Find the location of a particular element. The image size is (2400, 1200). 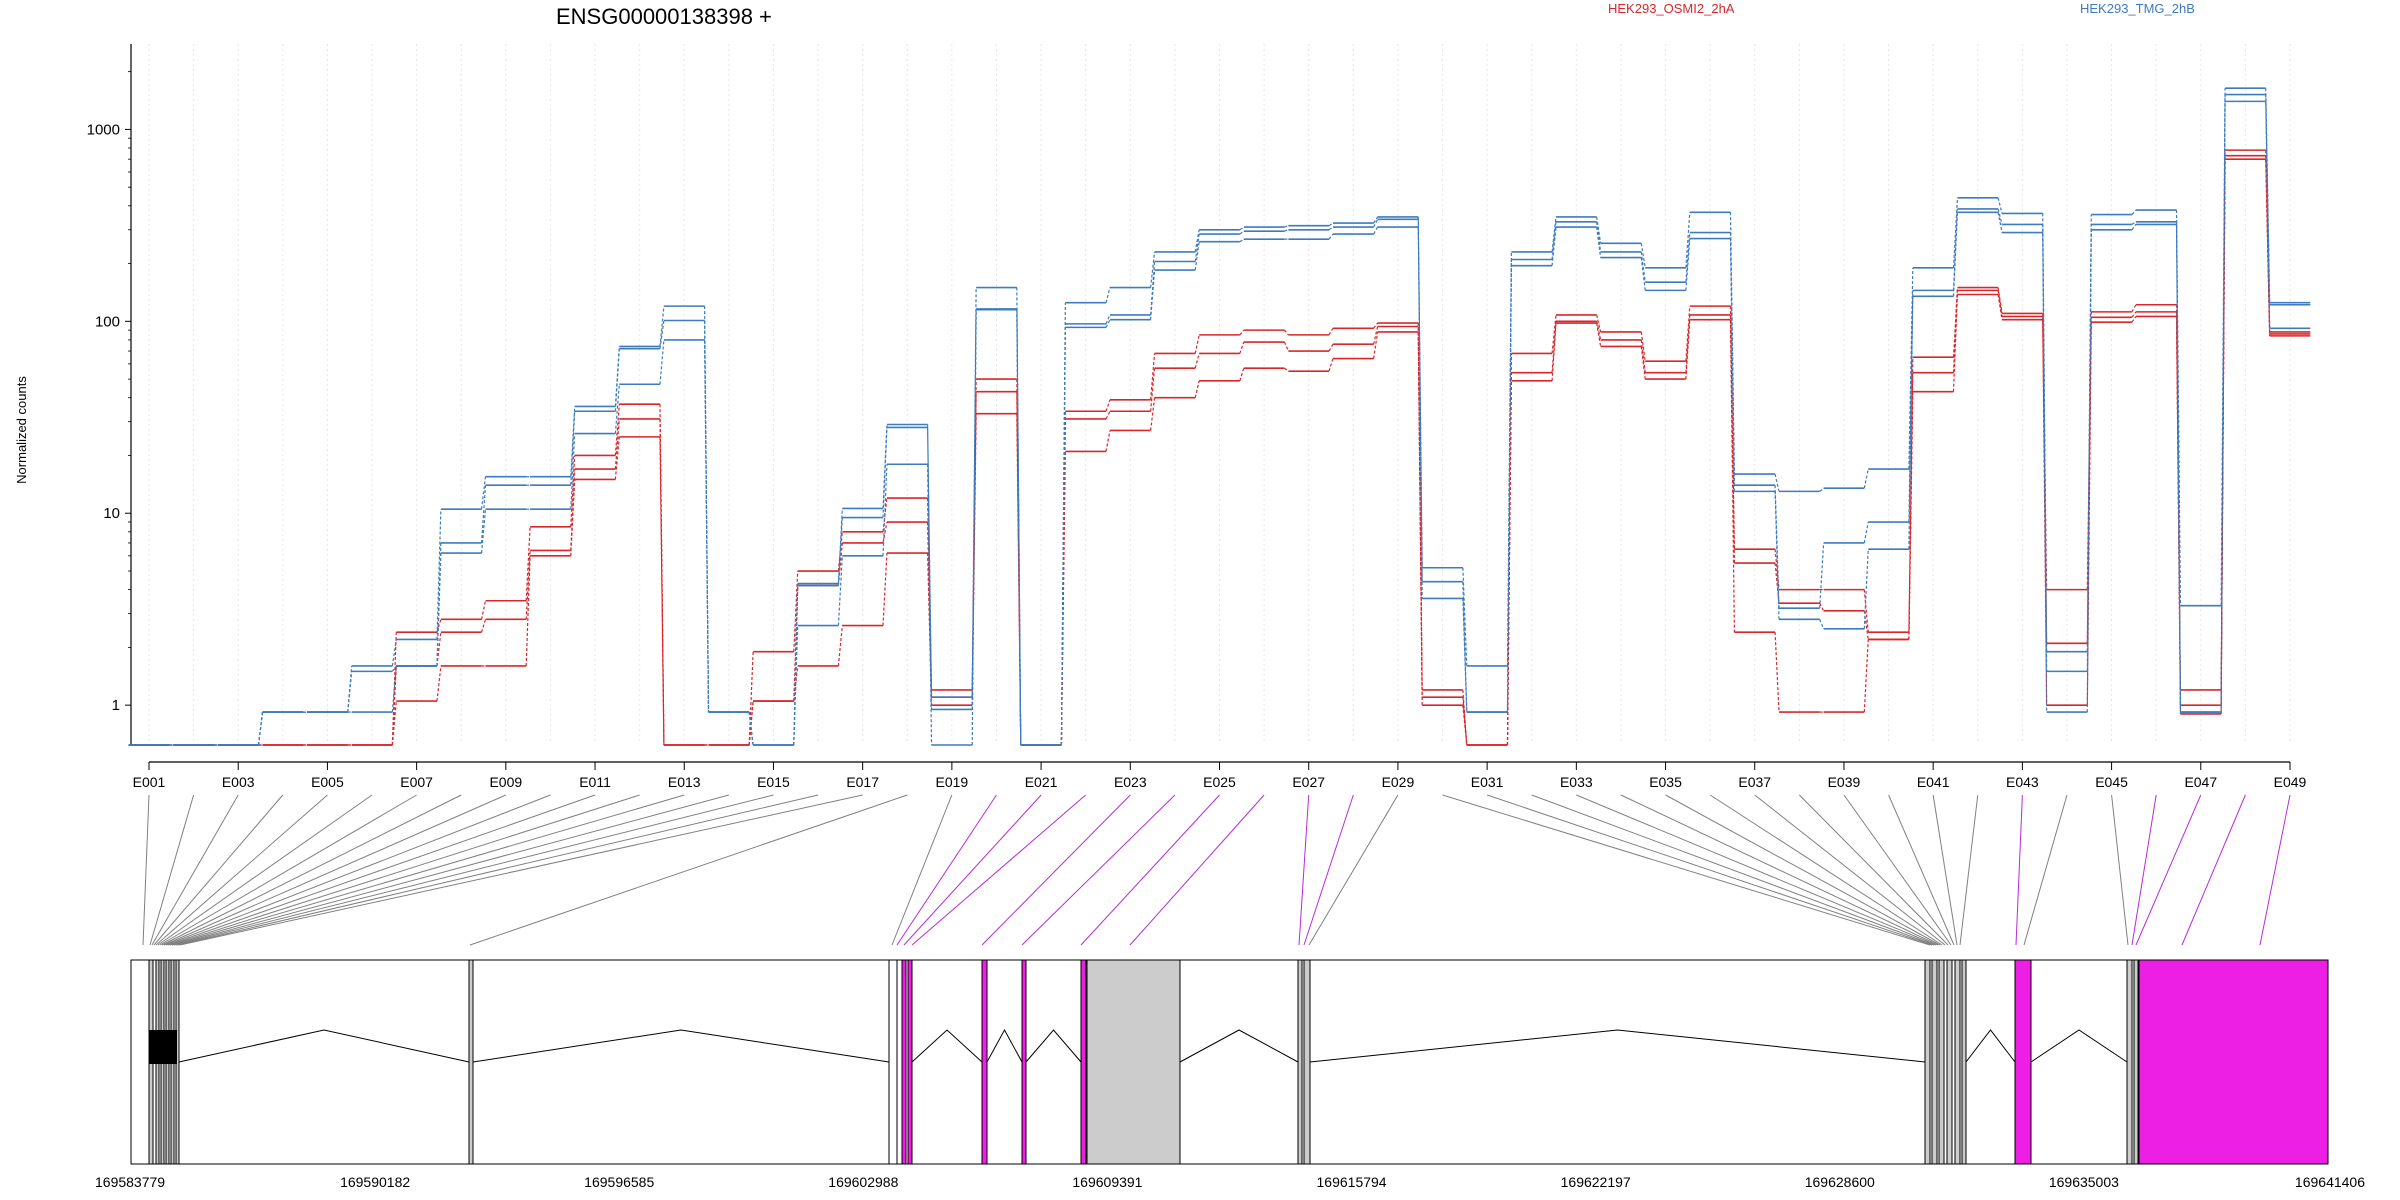

coordinate-label: 169602988 is located at coordinates (863, 1182).